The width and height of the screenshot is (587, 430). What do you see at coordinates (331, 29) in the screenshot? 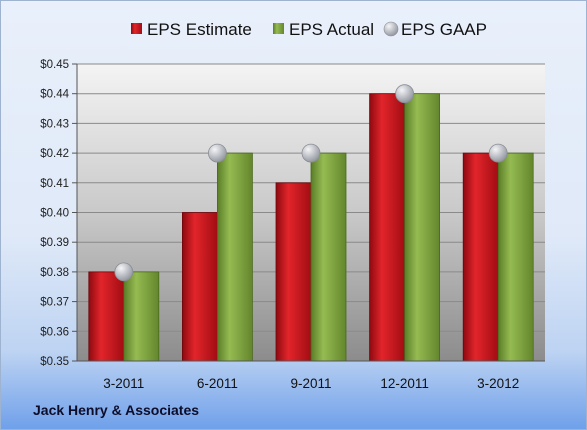
I see `legend-label: EPS Actual` at bounding box center [331, 29].